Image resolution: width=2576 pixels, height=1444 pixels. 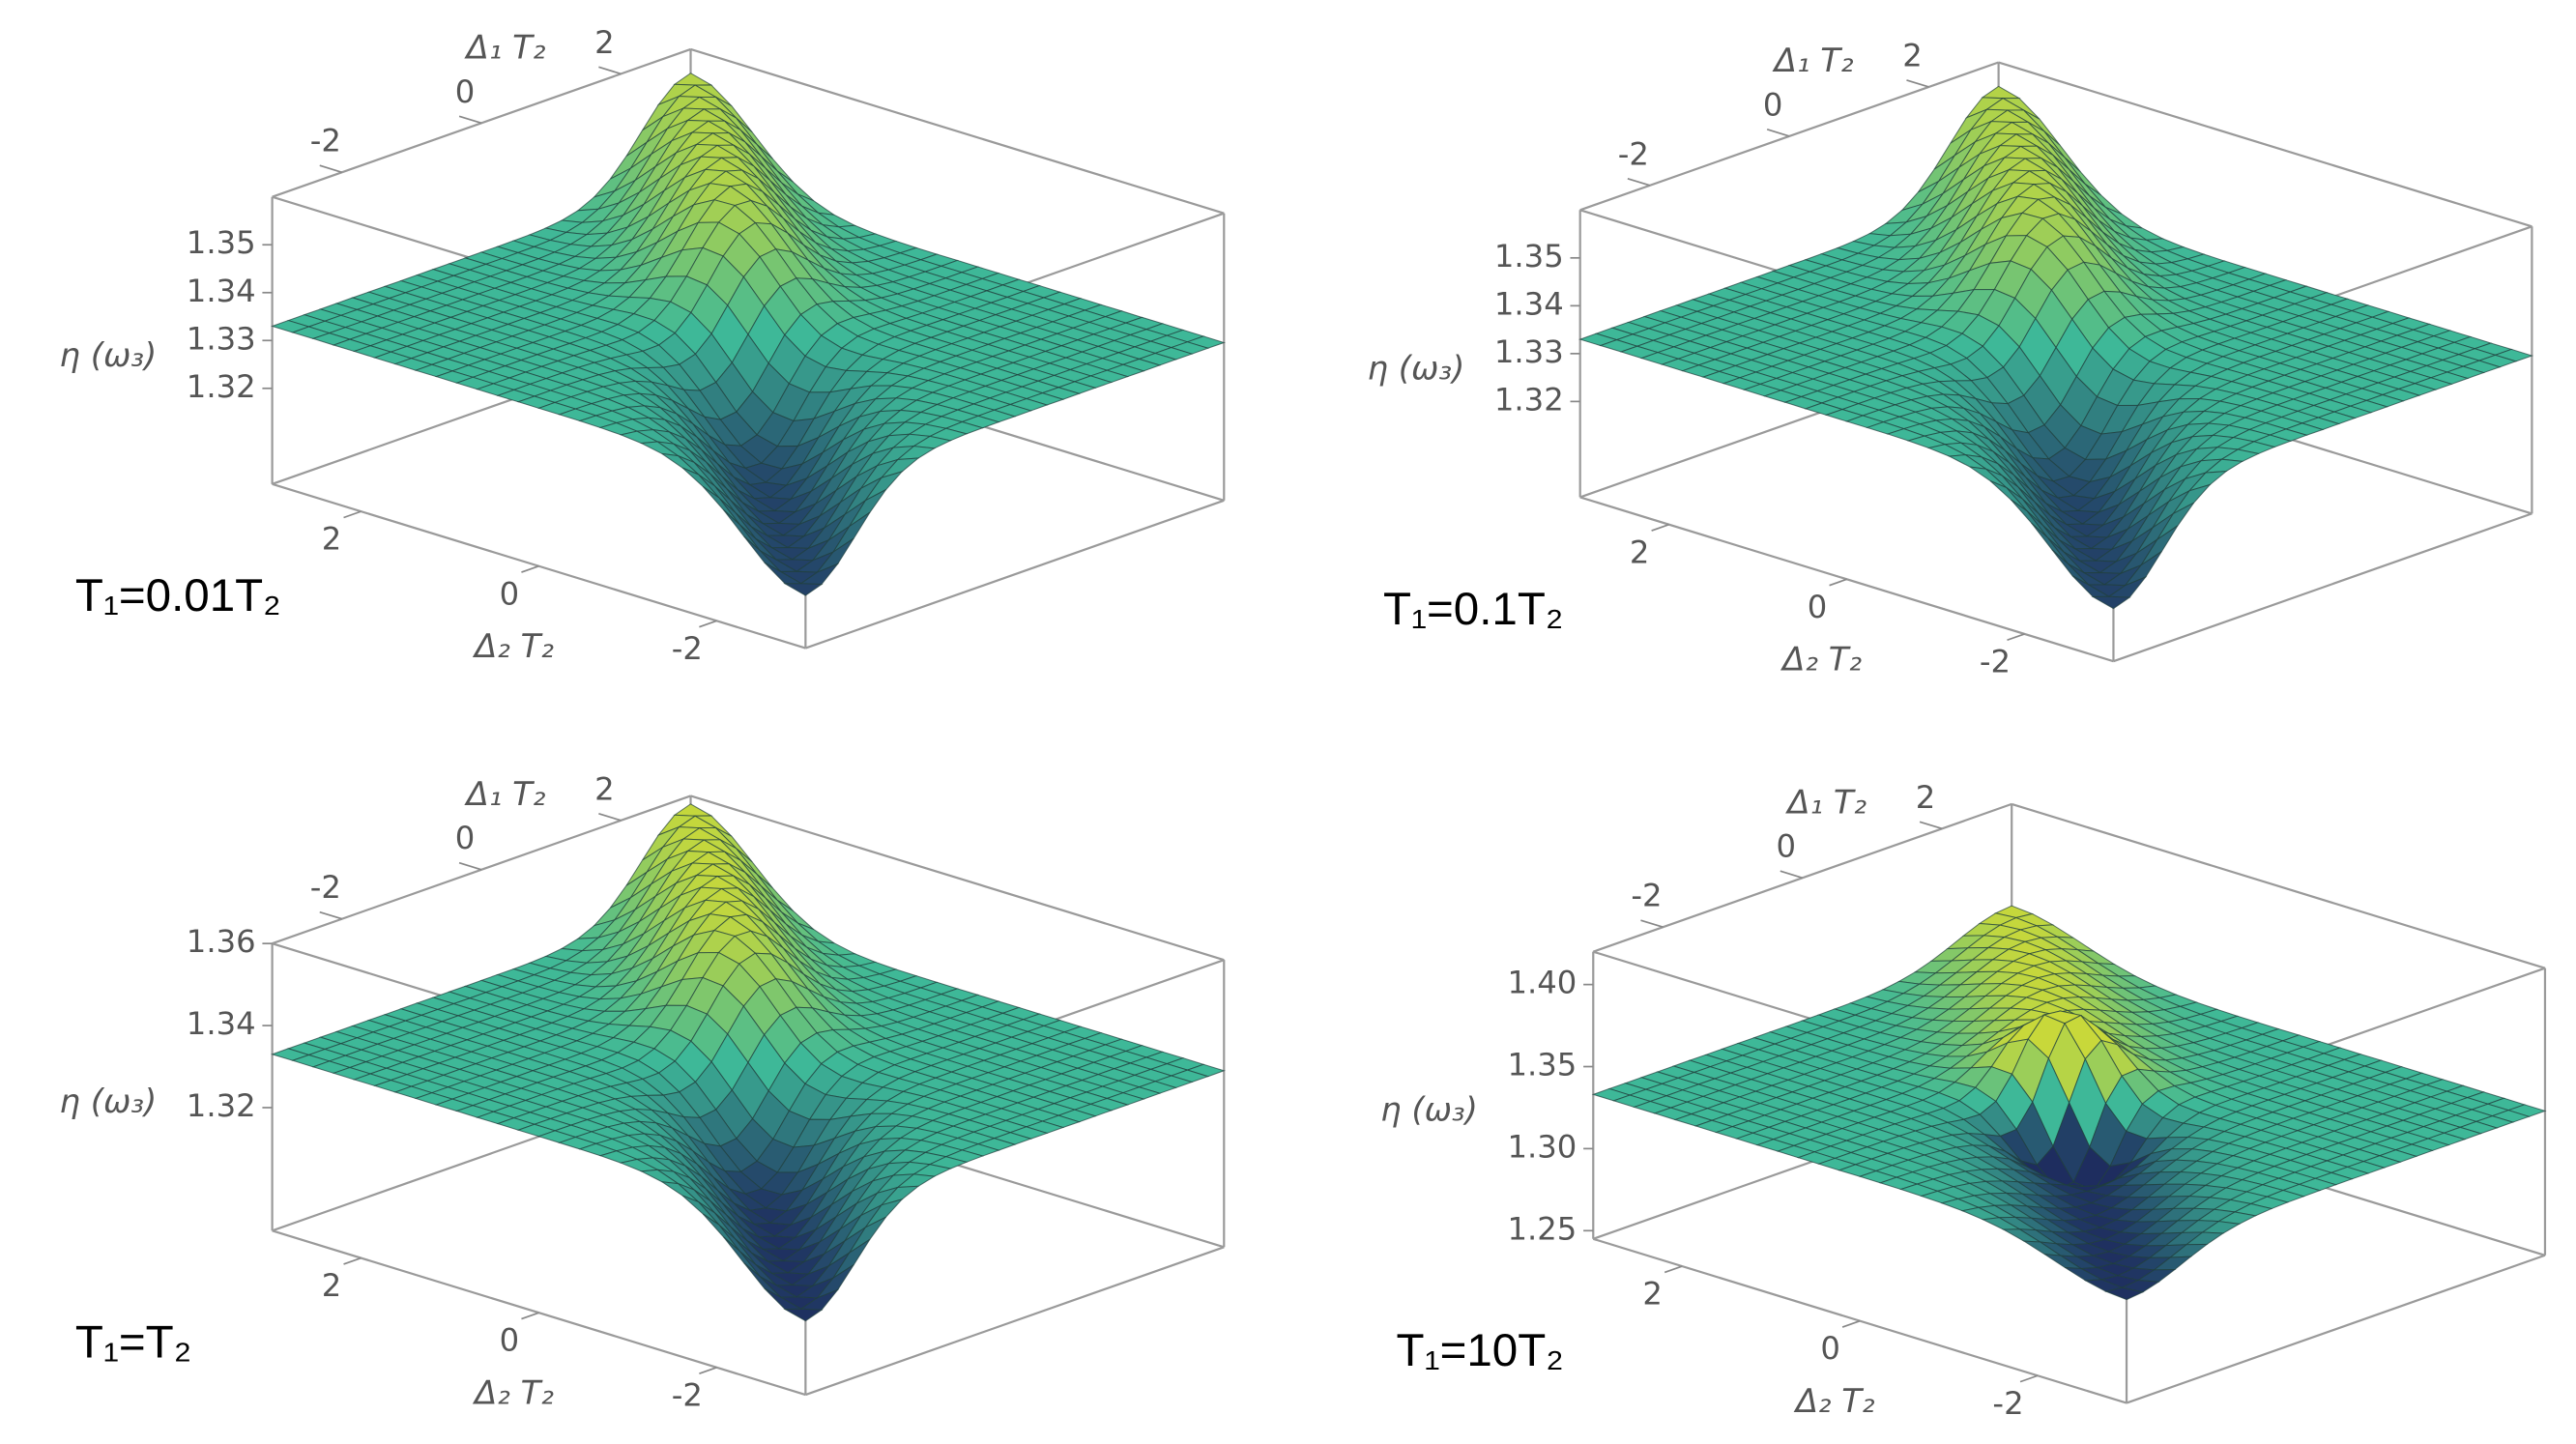 What do you see at coordinates (1542, 983) in the screenshot?
I see `z-tick-label: 1.40` at bounding box center [1542, 983].